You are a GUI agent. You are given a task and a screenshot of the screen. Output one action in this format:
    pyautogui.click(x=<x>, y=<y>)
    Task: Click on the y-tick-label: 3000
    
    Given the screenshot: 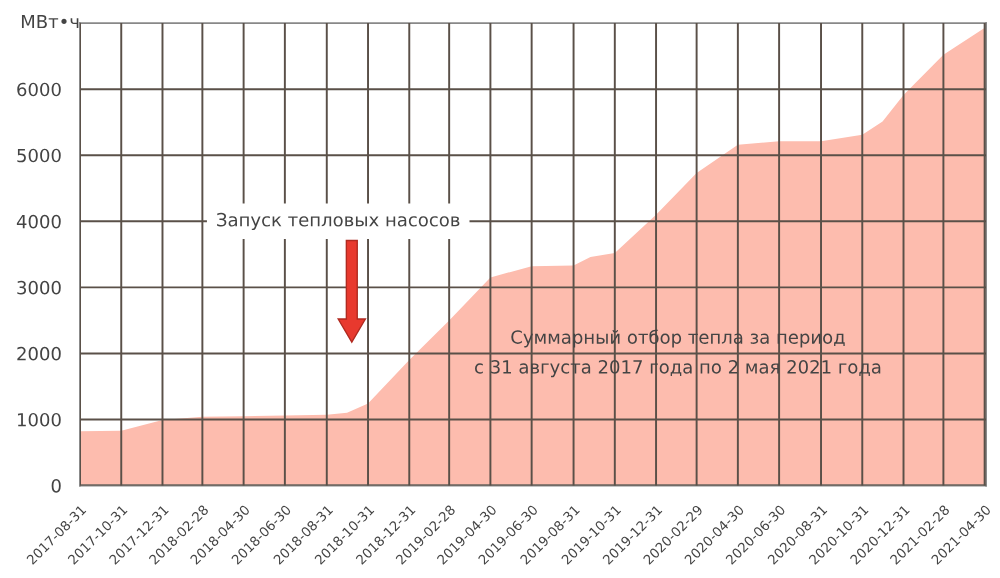 What is the action you would take?
    pyautogui.click(x=39, y=287)
    